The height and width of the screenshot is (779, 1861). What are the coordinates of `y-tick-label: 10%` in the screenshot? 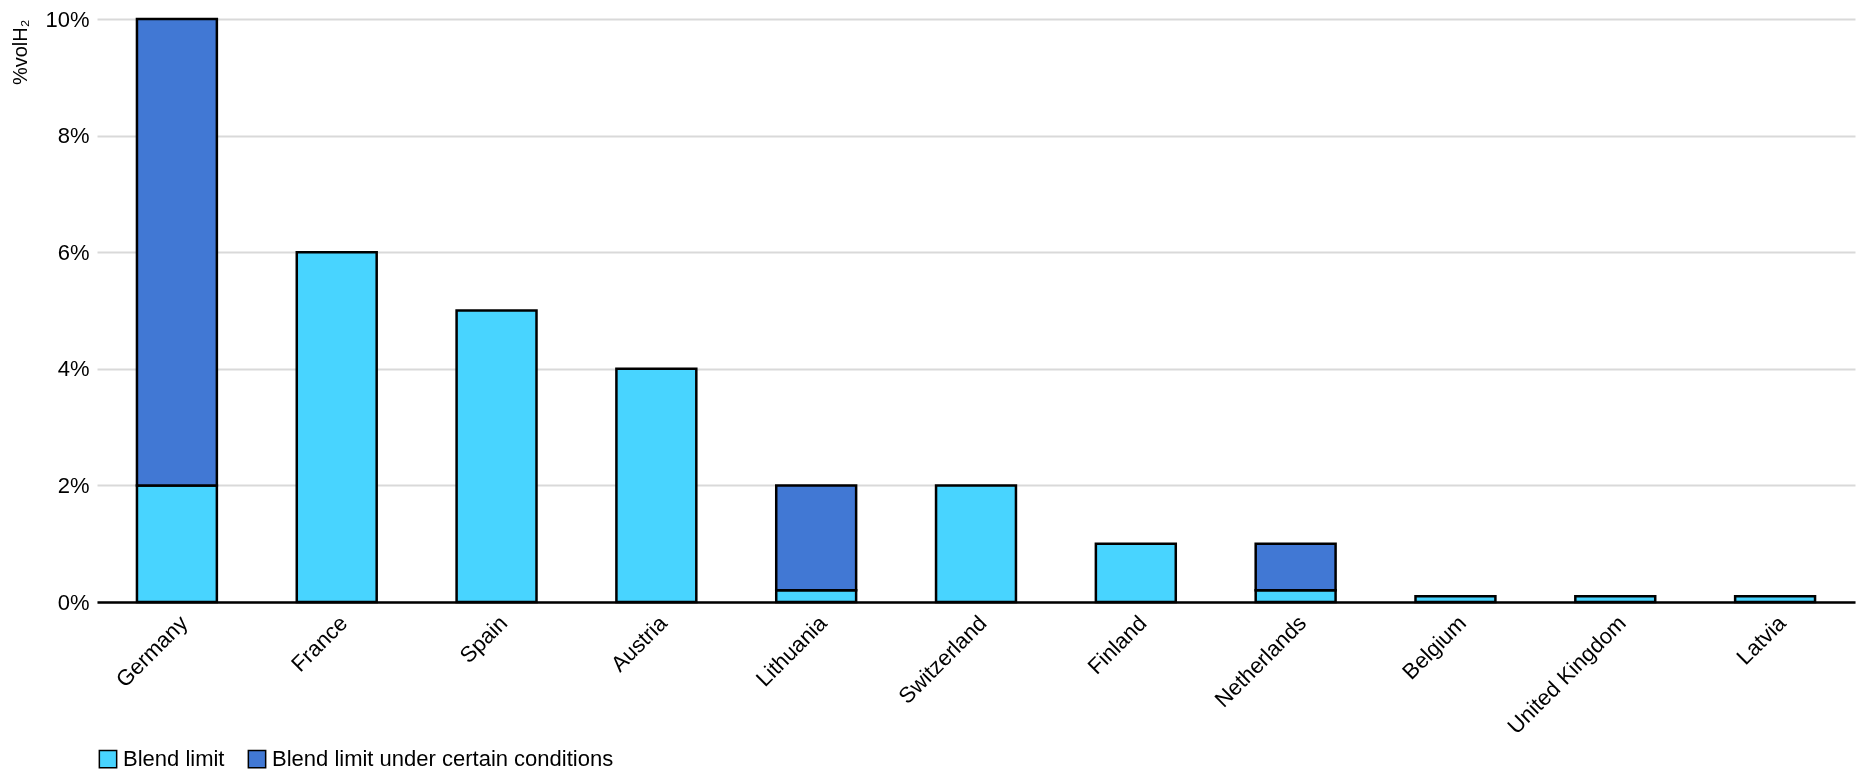 It's located at (67, 19).